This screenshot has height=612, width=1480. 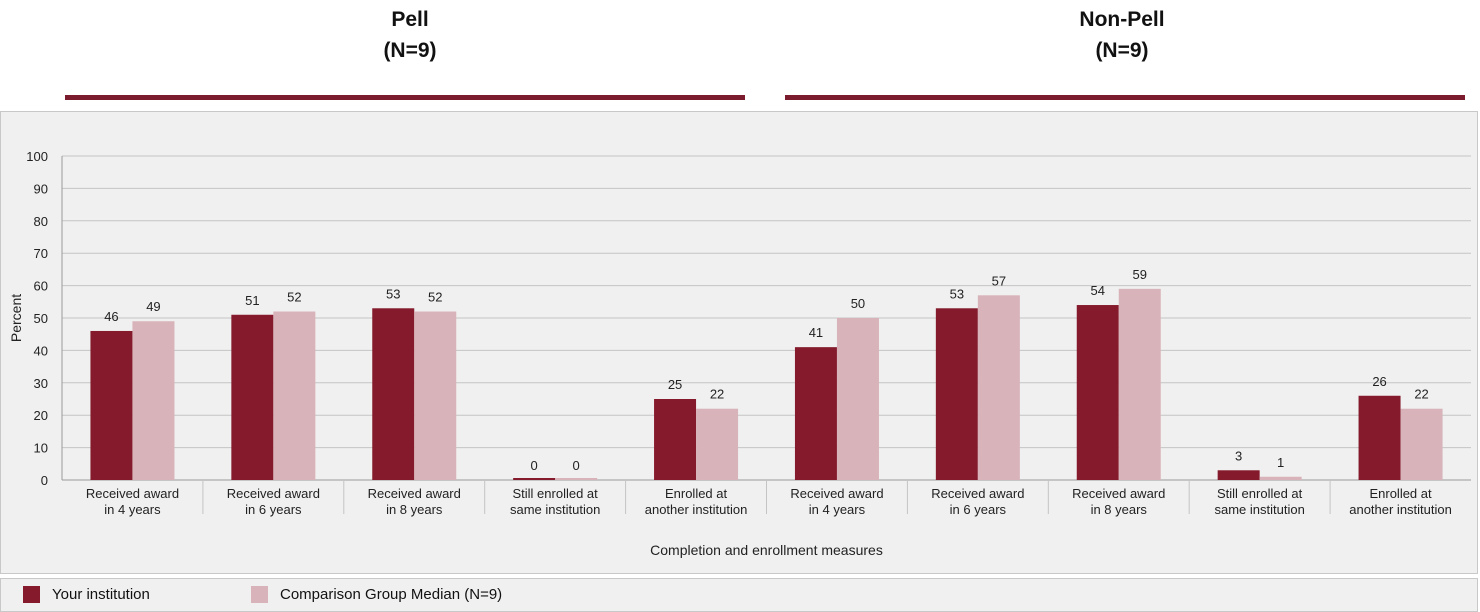 What do you see at coordinates (410, 19) in the screenshot?
I see `pell-title: Pell` at bounding box center [410, 19].